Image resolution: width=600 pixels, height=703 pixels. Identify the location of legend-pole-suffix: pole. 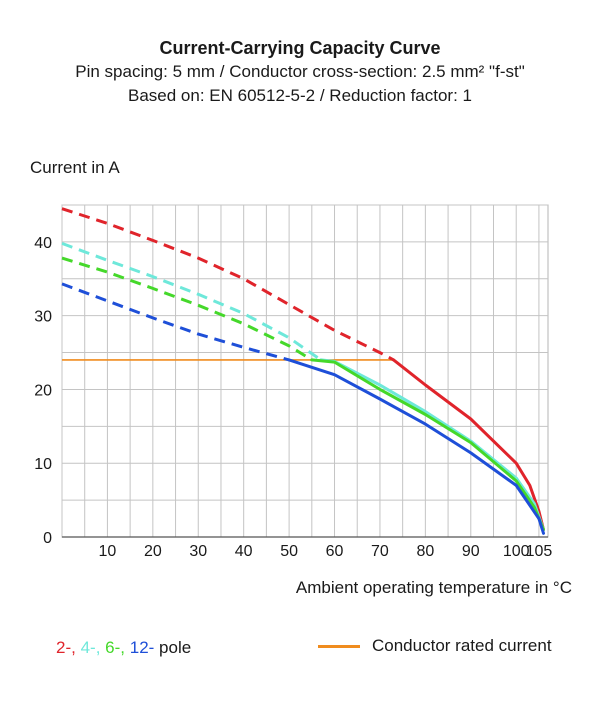
(175, 647).